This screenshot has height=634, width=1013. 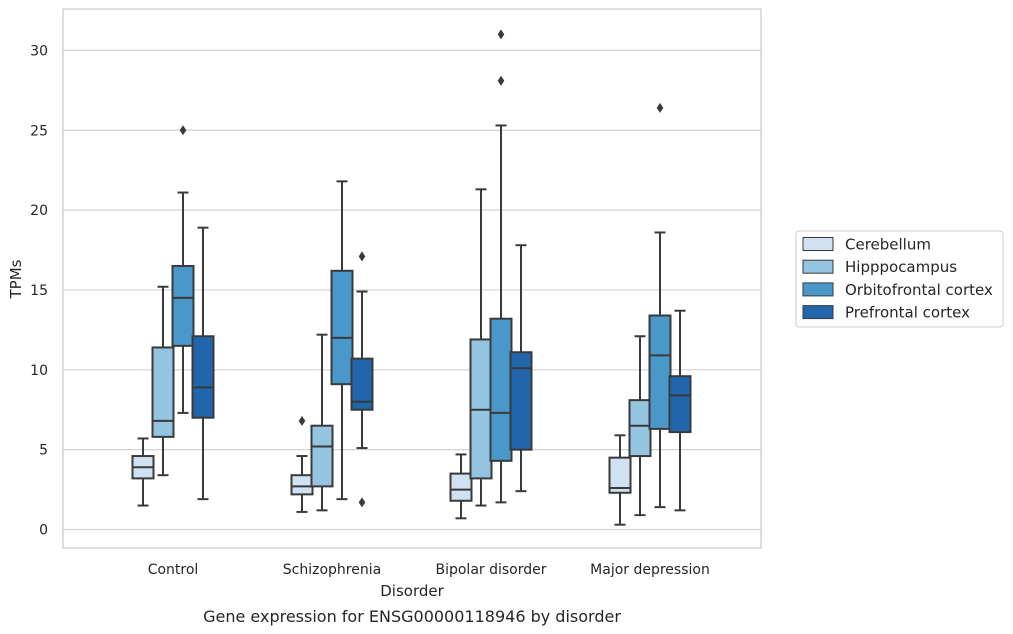 What do you see at coordinates (490, 570) in the screenshot?
I see `x-tick-label: Bipolar disorder` at bounding box center [490, 570].